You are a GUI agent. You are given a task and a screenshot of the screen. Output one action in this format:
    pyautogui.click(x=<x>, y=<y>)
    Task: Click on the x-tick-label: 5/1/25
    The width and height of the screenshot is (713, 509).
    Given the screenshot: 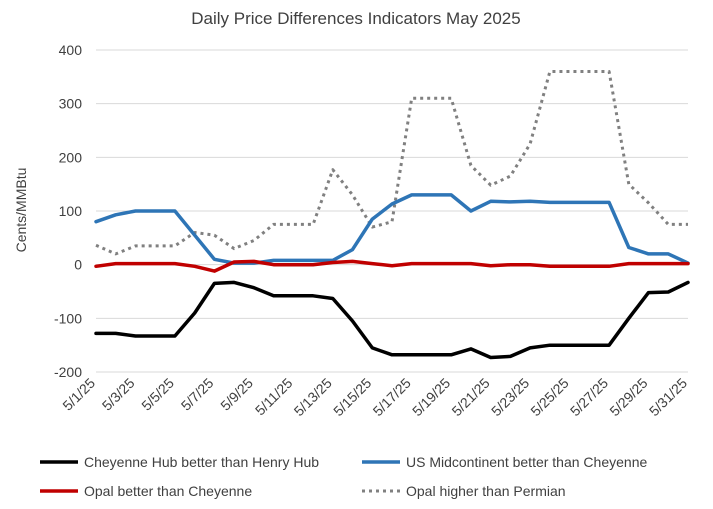 What is the action you would take?
    pyautogui.click(x=78, y=394)
    